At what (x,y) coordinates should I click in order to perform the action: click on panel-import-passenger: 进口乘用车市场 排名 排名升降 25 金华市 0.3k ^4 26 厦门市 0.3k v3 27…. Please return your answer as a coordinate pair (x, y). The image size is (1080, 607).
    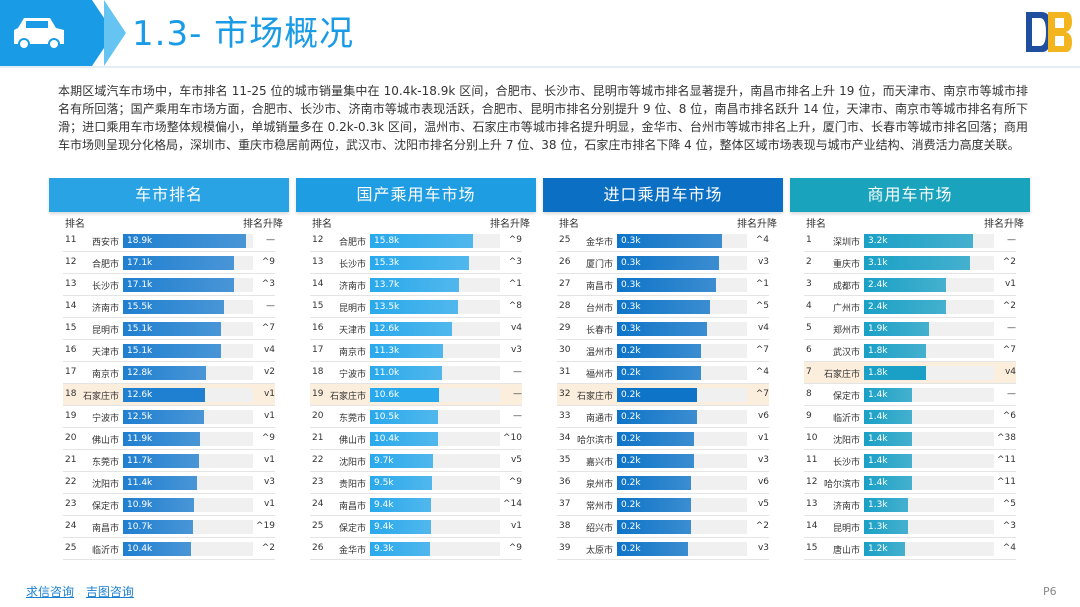
    Looking at the image, I should click on (663, 373).